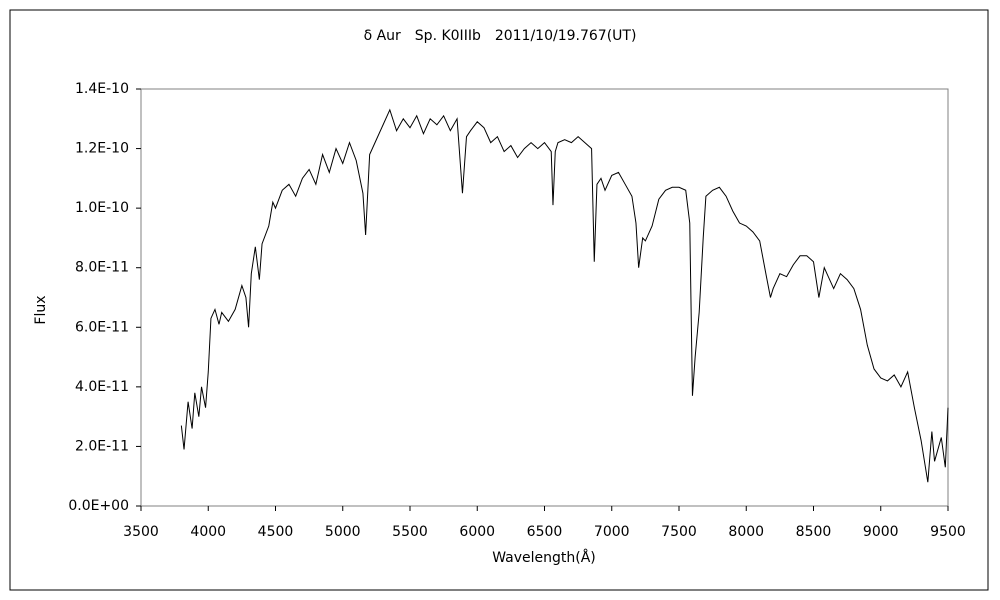 This screenshot has height=600, width=1000. What do you see at coordinates (208, 532) in the screenshot?
I see `x-tick-label: 4000` at bounding box center [208, 532].